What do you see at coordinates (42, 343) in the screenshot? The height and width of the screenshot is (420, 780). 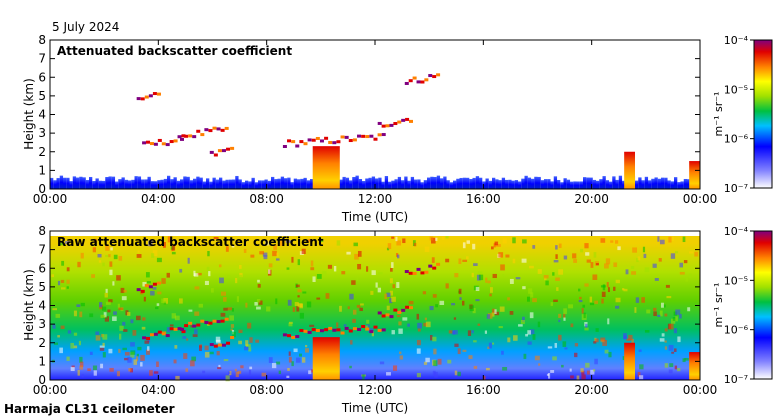 I see `y-tick-label: 2` at bounding box center [42, 343].